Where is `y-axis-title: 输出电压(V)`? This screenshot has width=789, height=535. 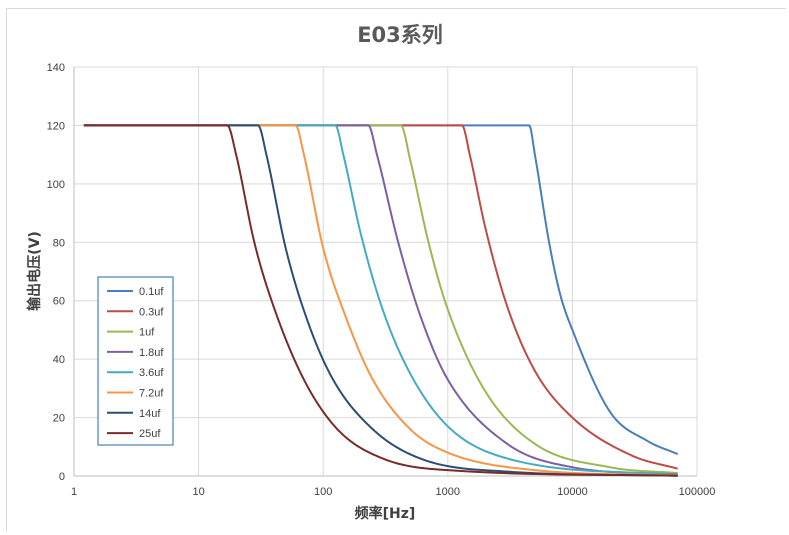
y-axis-title: 输出电压(V) is located at coordinates (34, 271).